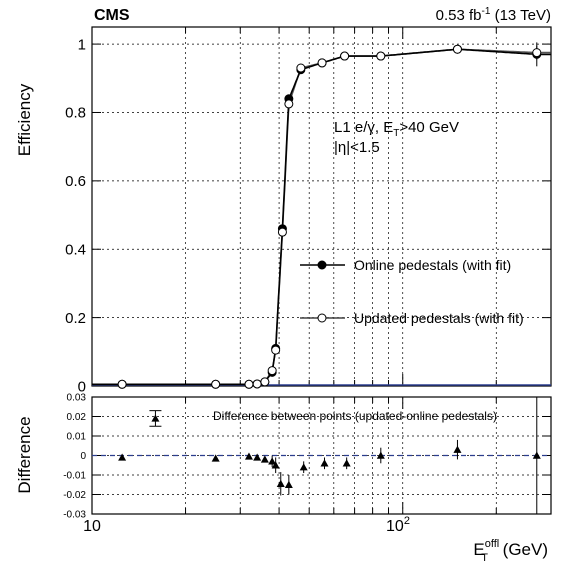 This screenshot has width=581, height=567. Describe the element at coordinates (75, 181) in the screenshot. I see `efficiency-y-tick-label: 0.6` at that location.